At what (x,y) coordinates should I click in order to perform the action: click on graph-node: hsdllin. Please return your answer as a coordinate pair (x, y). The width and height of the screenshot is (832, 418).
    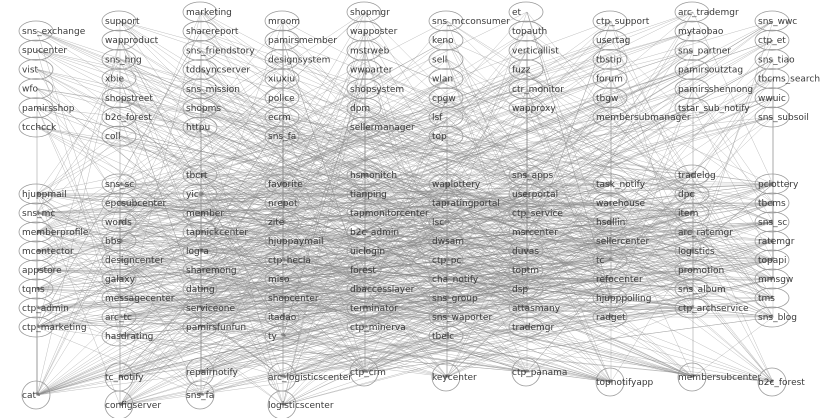
    Looking at the image, I should click on (610, 222).